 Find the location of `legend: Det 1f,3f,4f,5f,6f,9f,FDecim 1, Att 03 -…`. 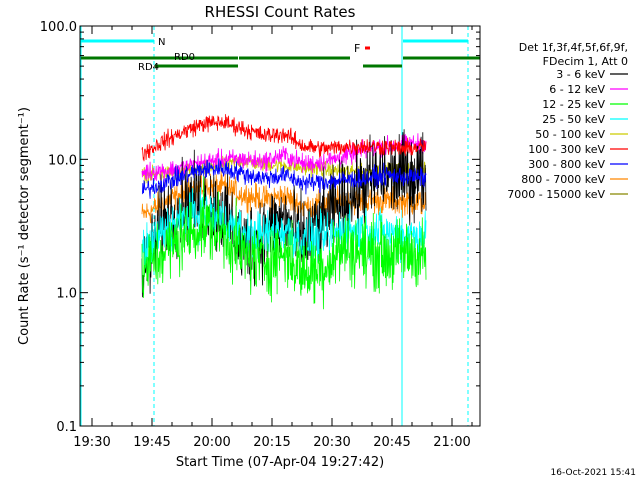

legend: Det 1f,3f,4f,5f,6f,9f,FDecim 1, Att 03 -… is located at coordinates (567, 121).